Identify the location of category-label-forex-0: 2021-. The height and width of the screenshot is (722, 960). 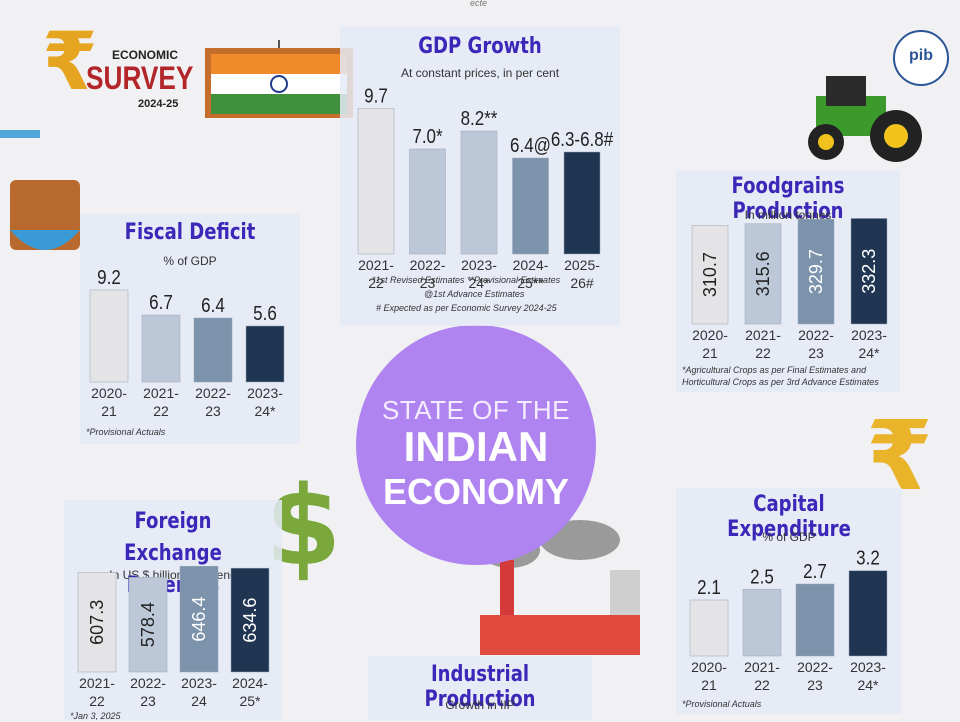
(97, 683).